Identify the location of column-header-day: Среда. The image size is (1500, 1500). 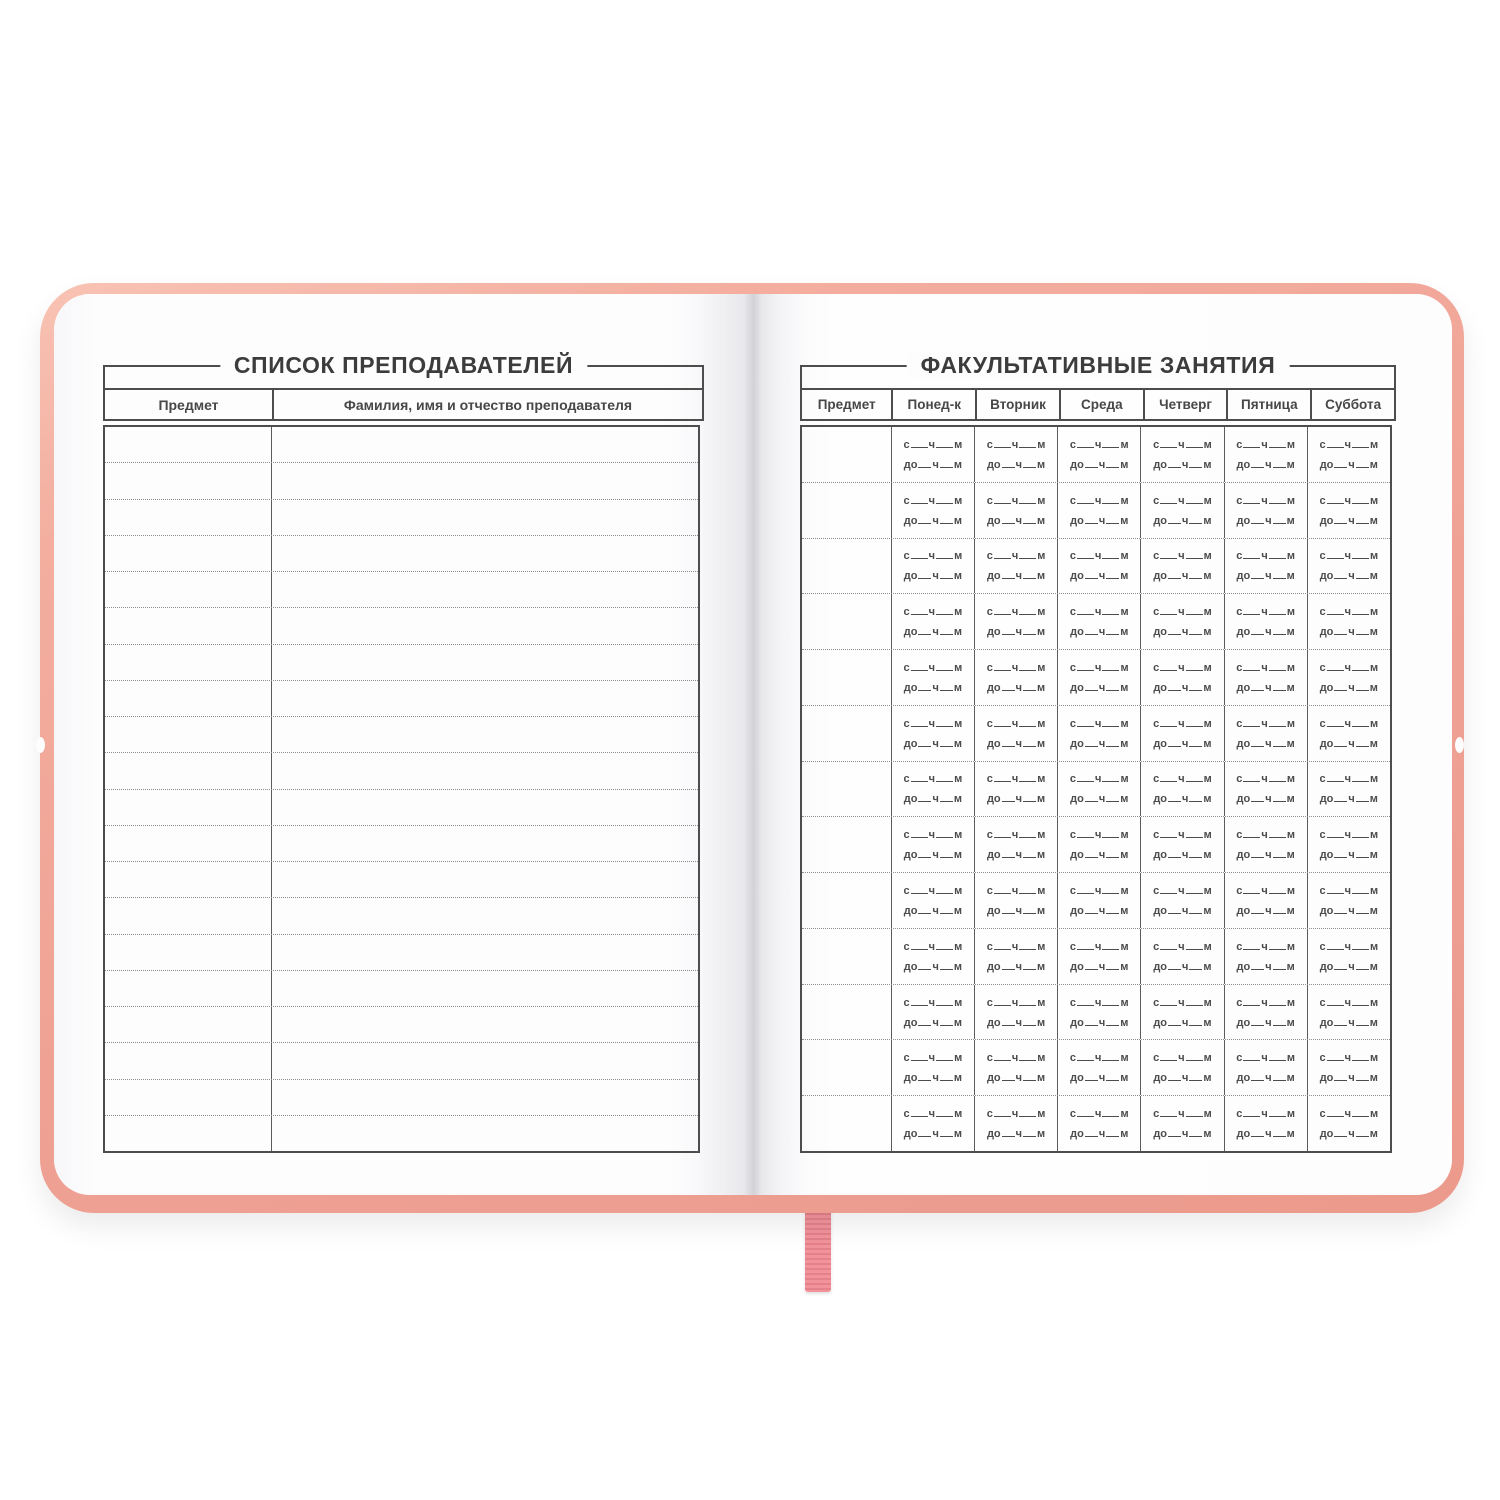
(1100, 404).